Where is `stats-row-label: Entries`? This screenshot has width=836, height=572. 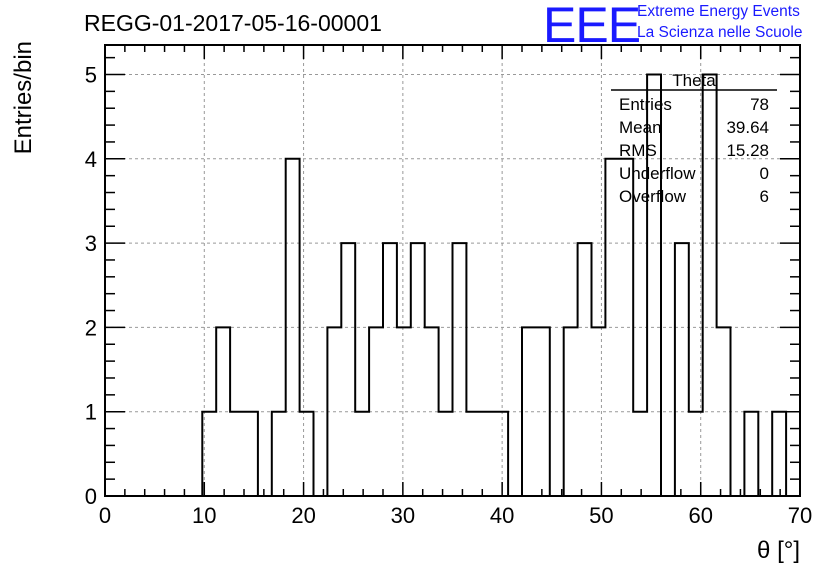 stats-row-label: Entries is located at coordinates (645, 104).